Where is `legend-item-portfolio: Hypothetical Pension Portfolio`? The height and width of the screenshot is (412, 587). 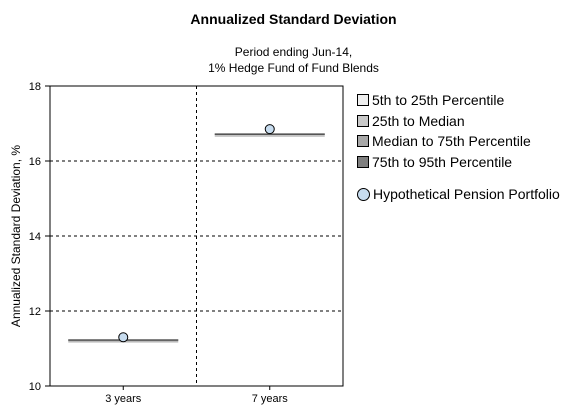 legend-item-portfolio: Hypothetical Pension Portfolio is located at coordinates (458, 194).